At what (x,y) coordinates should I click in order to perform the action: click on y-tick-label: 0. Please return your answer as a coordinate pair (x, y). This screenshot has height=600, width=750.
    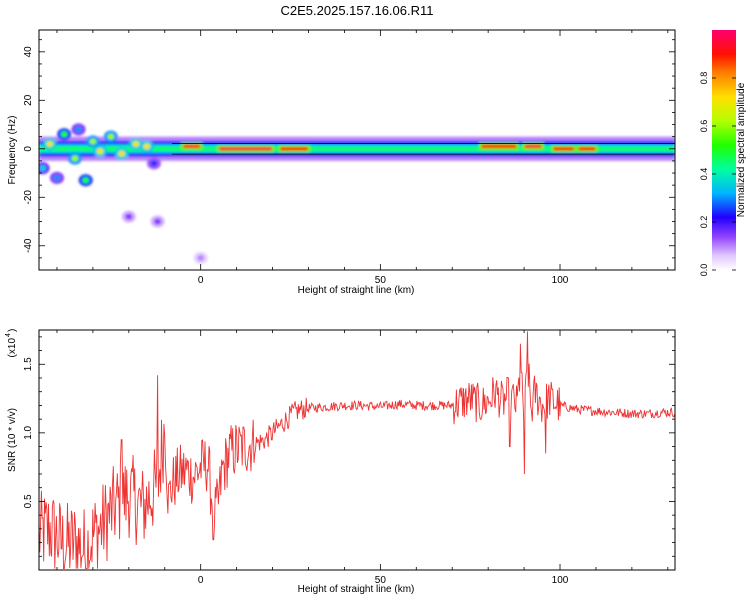
    Looking at the image, I should click on (28, 149).